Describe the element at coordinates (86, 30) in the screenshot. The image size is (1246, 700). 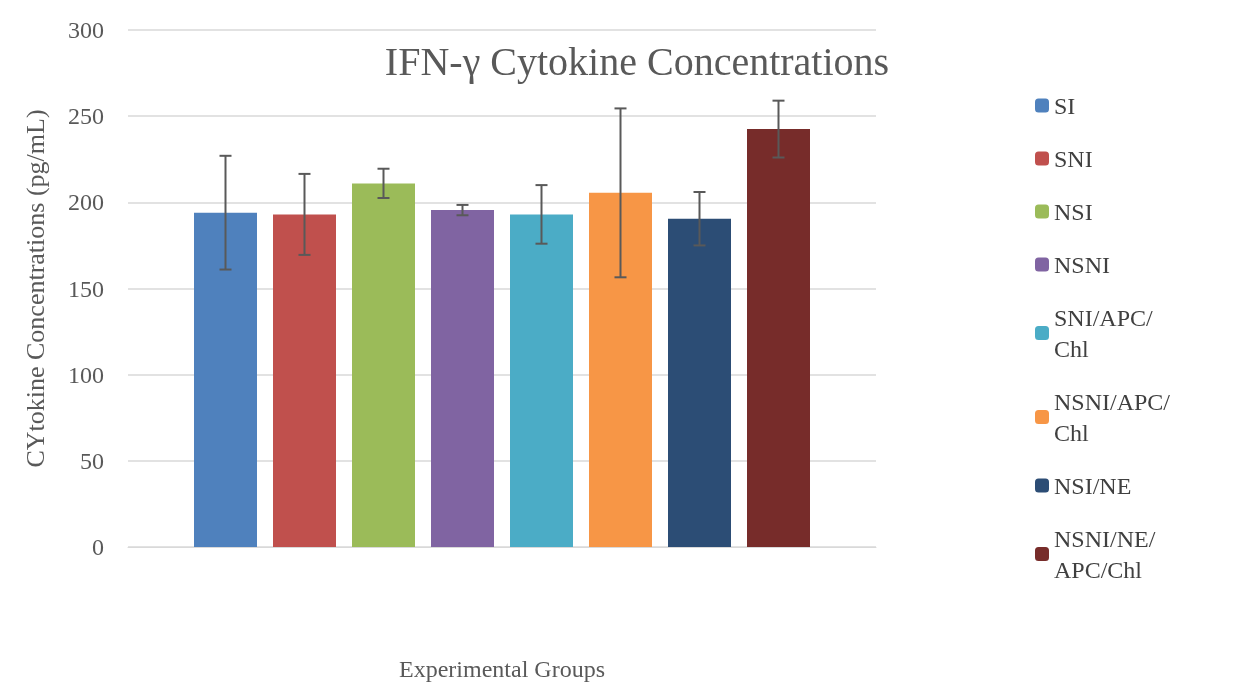
I see `y-tick-label: 300` at that location.